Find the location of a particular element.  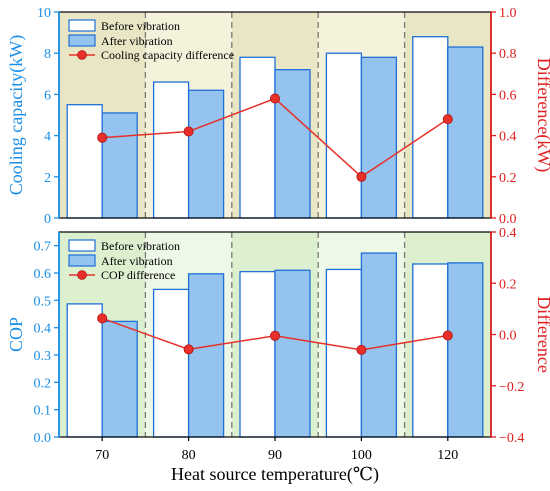

right-axis-title: Difference is located at coordinates (542, 334).